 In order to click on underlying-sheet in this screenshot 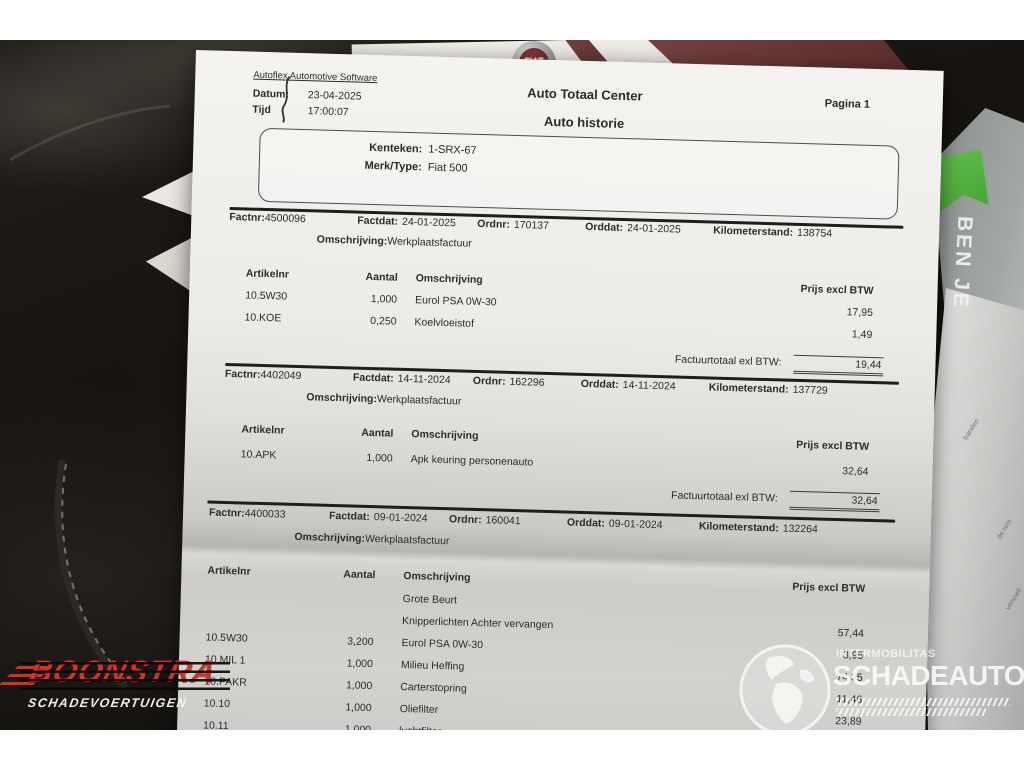, I will do `click(974, 509)`.